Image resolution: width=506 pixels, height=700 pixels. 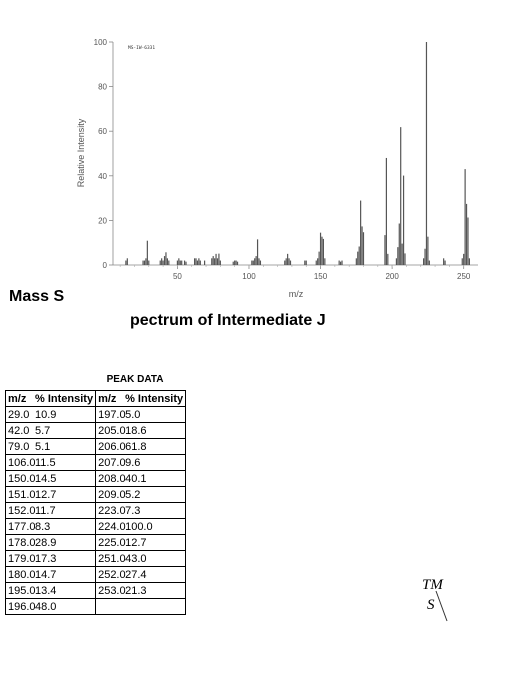 What do you see at coordinates (102, 131) in the screenshot?
I see `y-tick-label: 60` at bounding box center [102, 131].